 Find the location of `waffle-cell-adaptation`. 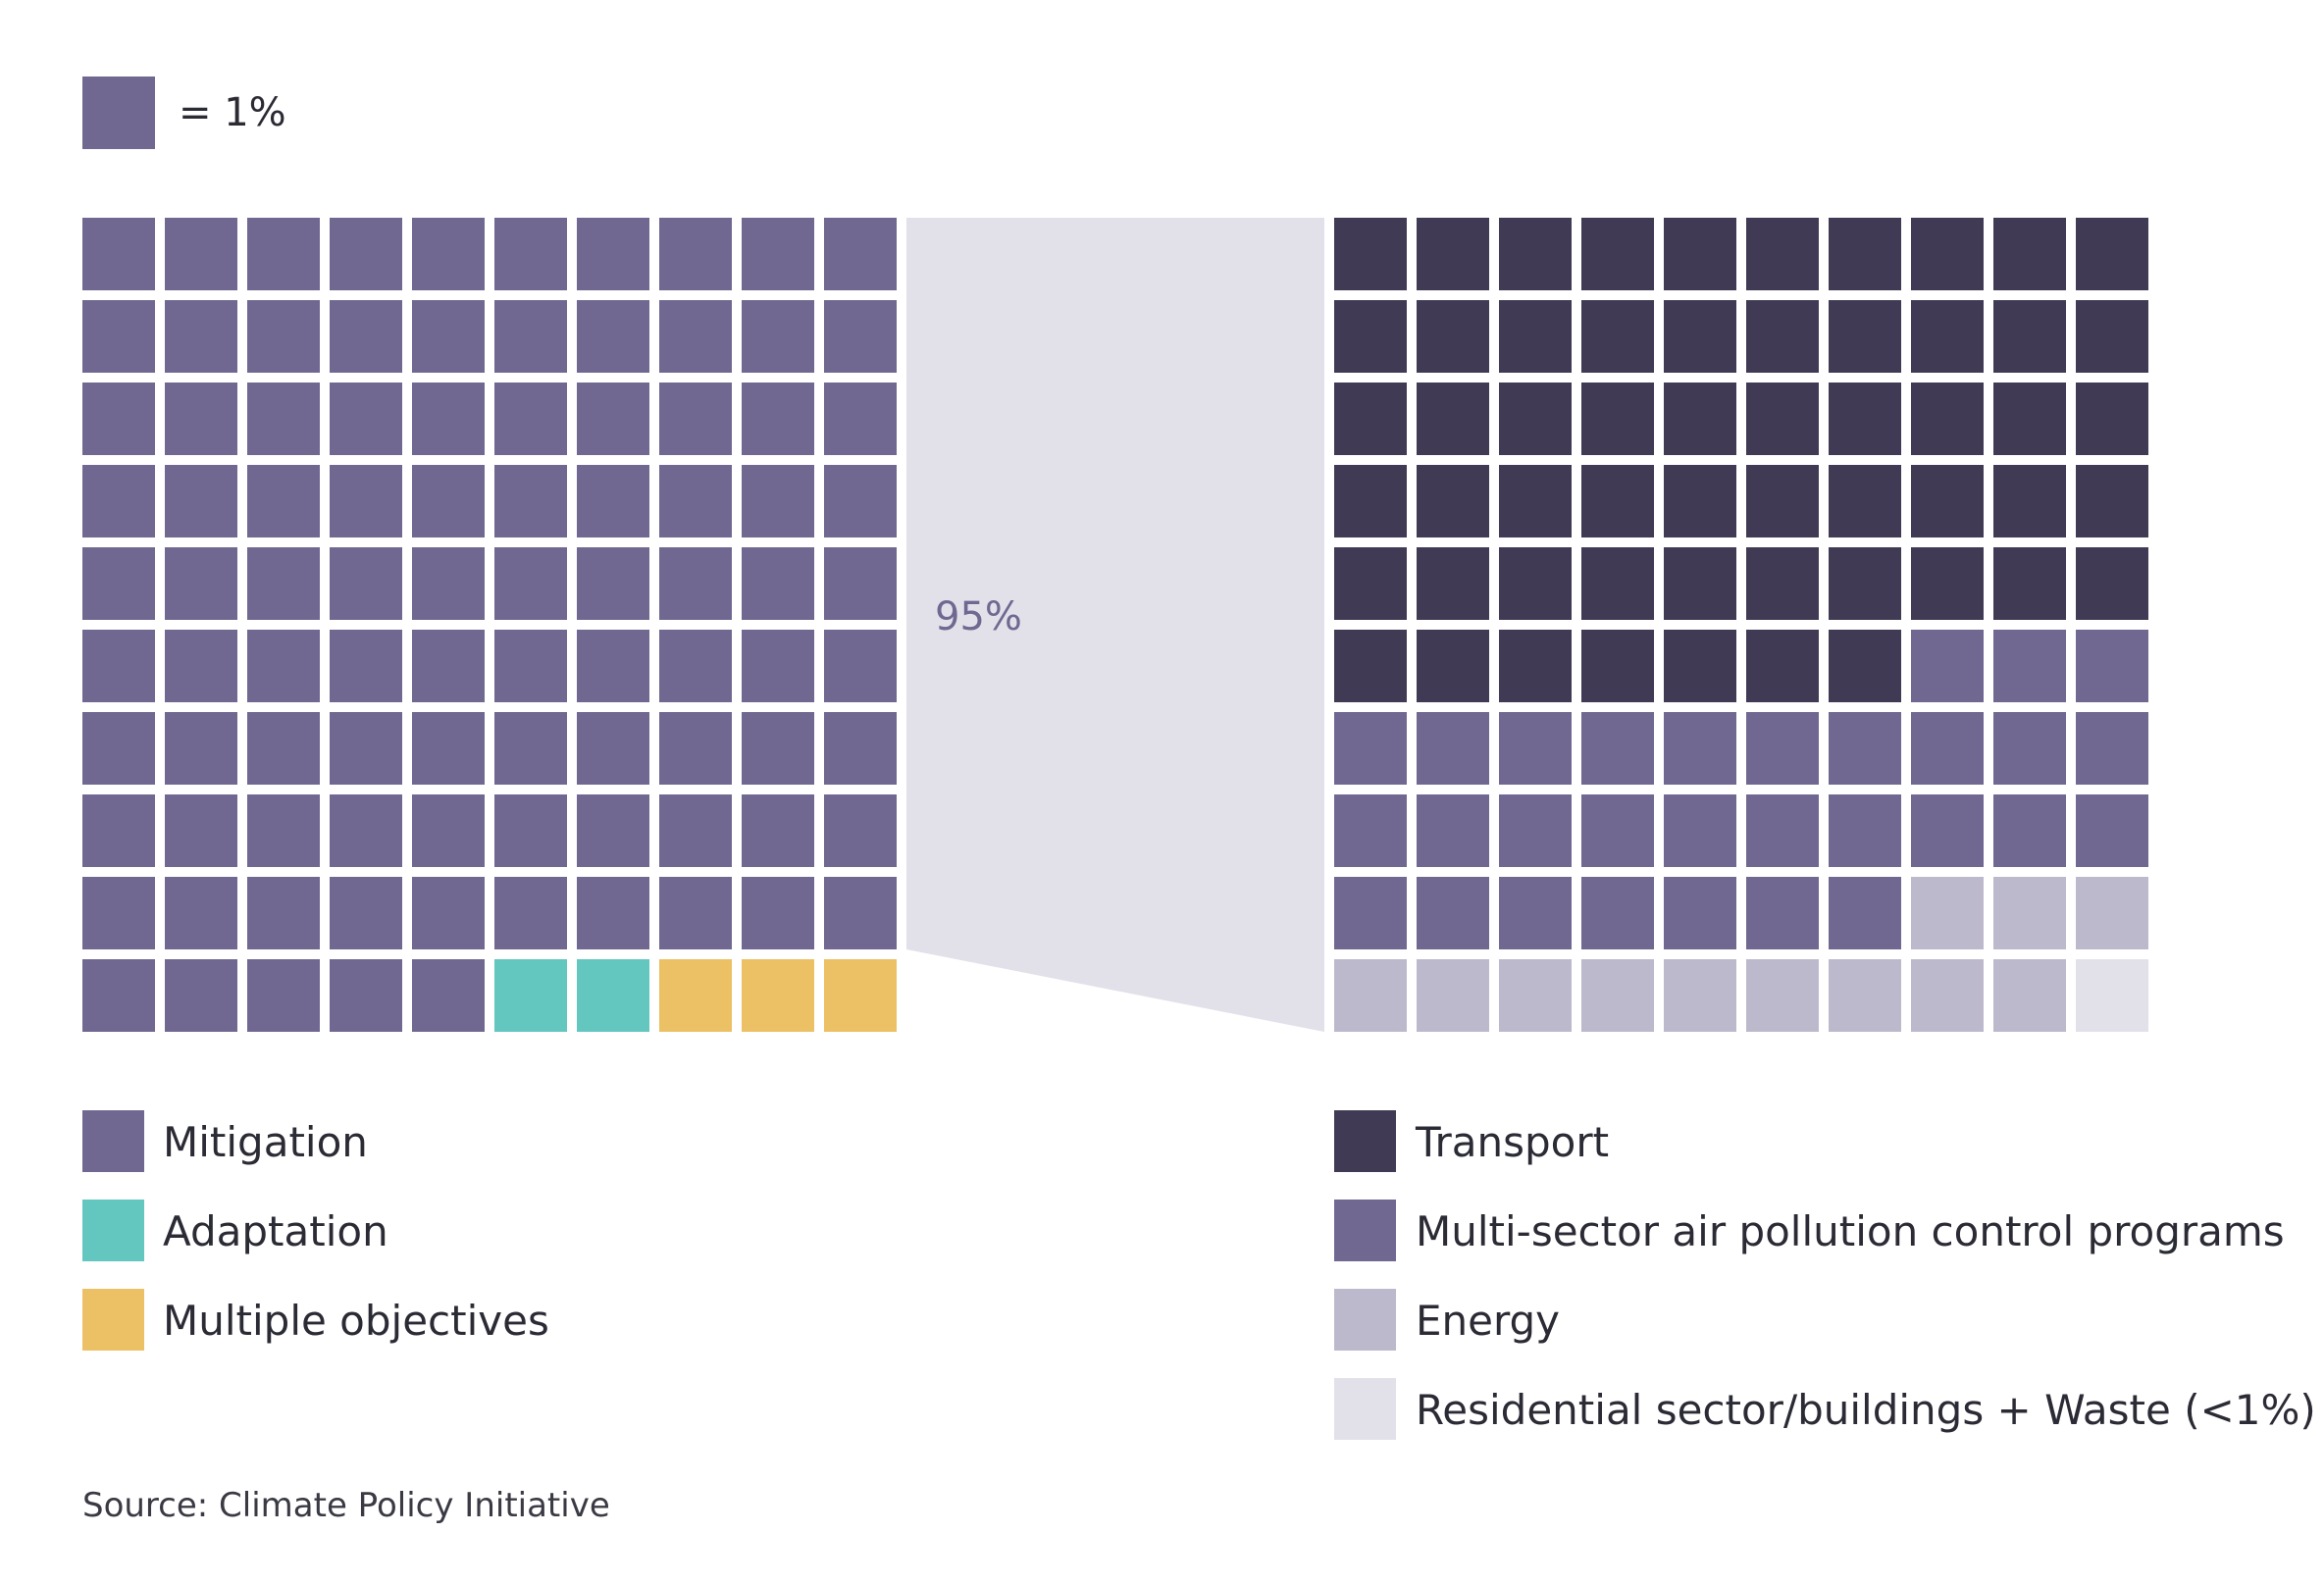

waffle-cell-adaptation is located at coordinates (530, 995).